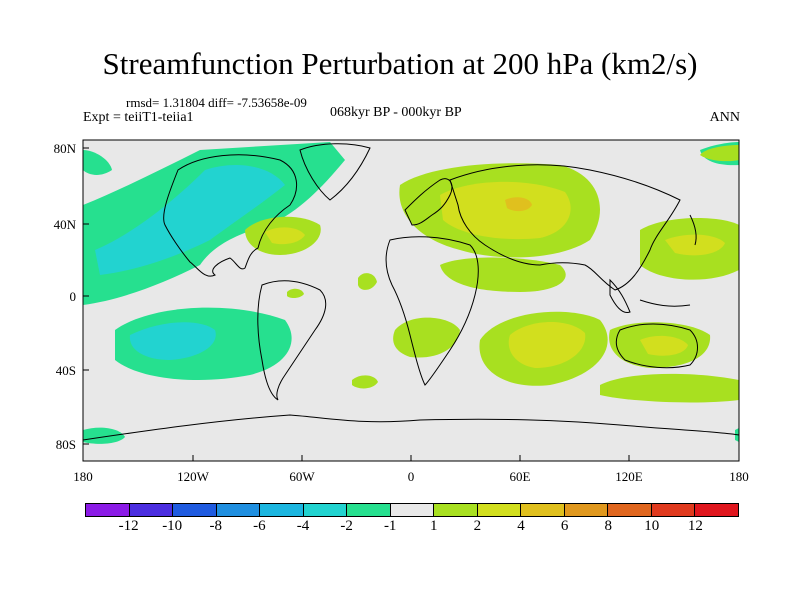  I want to click on colorbar-label: 10, so click(652, 526).